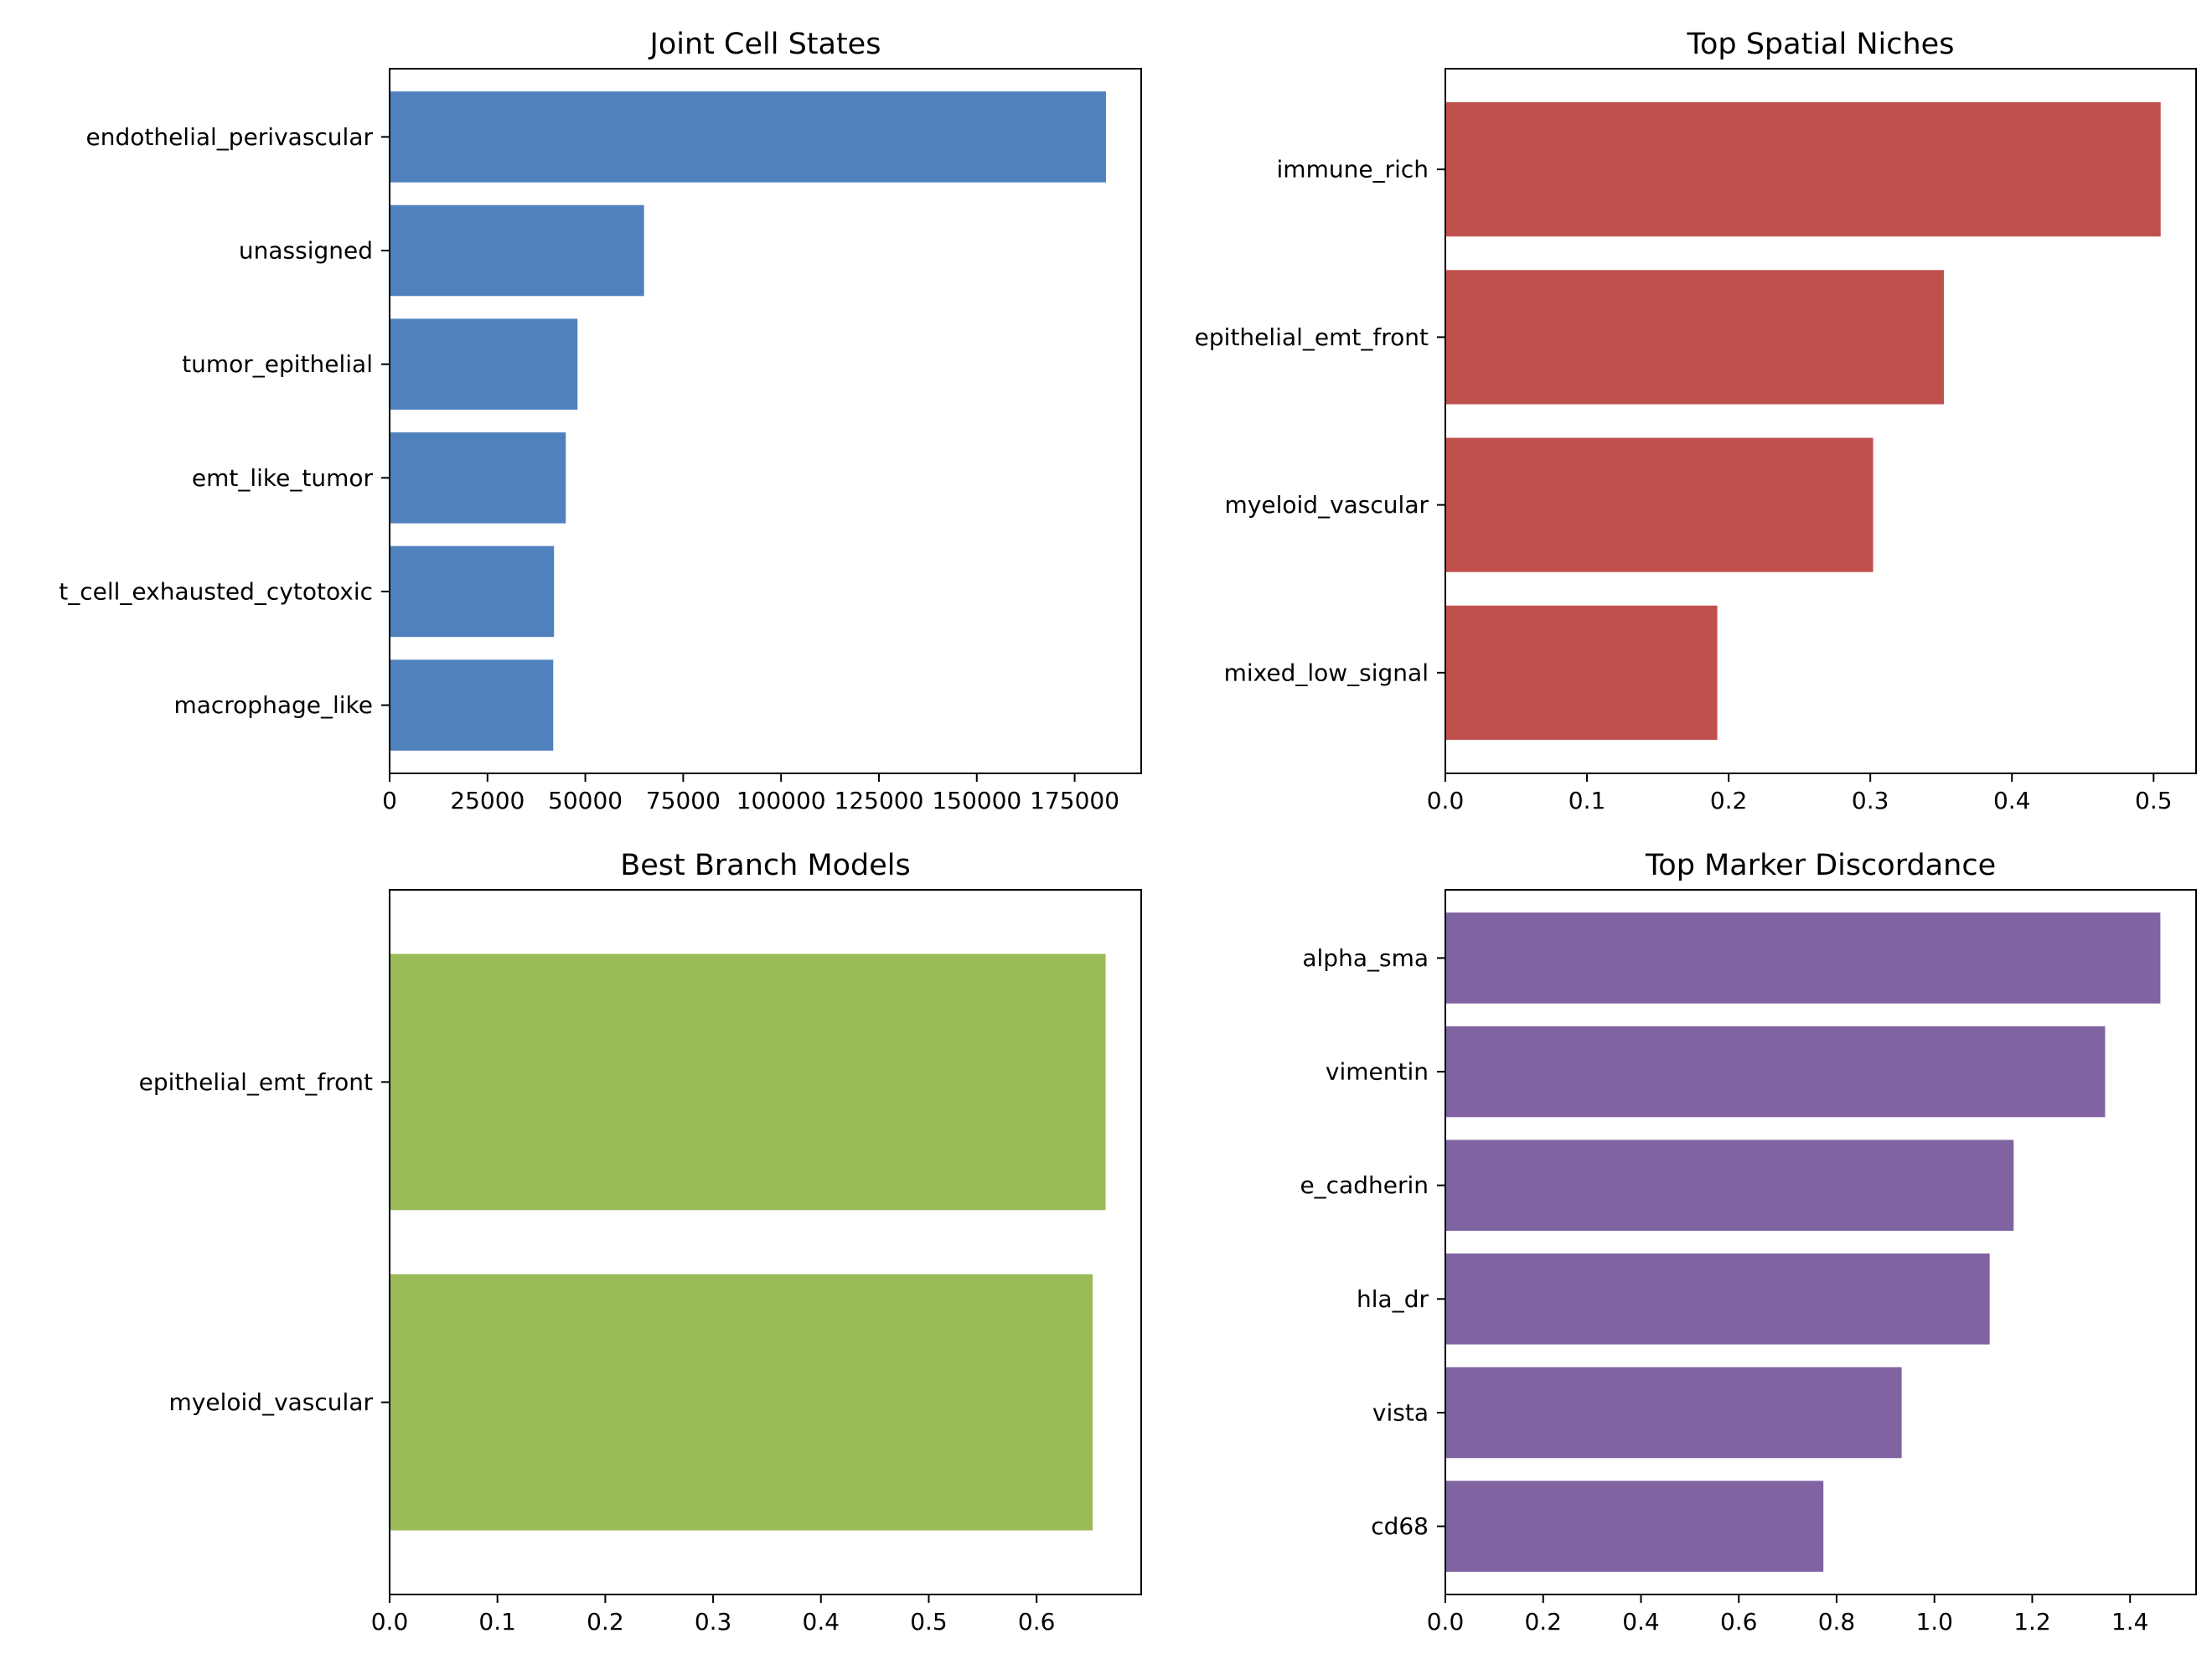 Image resolution: width=2212 pixels, height=1659 pixels. What do you see at coordinates (216, 591) in the screenshot?
I see `y-tick-label: t_cell_exhausted_cytotoxic` at bounding box center [216, 591].